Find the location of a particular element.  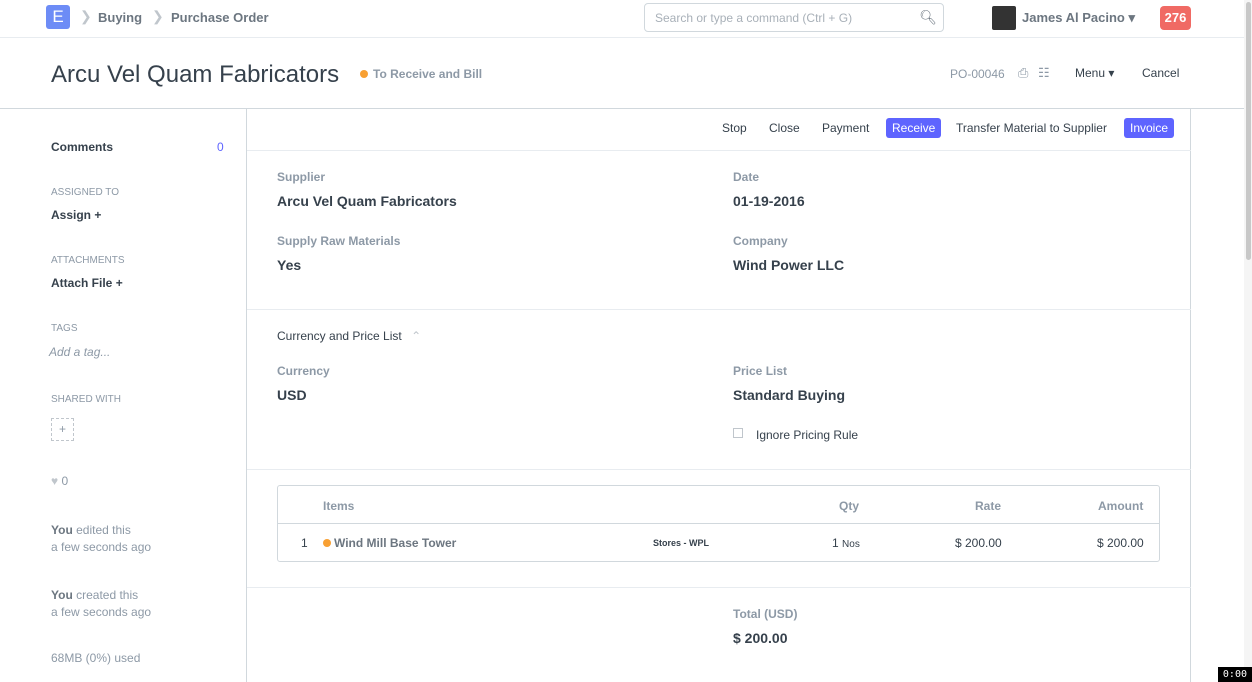

search-input: Search or type a command (Ctrl + G) 🔍︎ is located at coordinates (794, 17).